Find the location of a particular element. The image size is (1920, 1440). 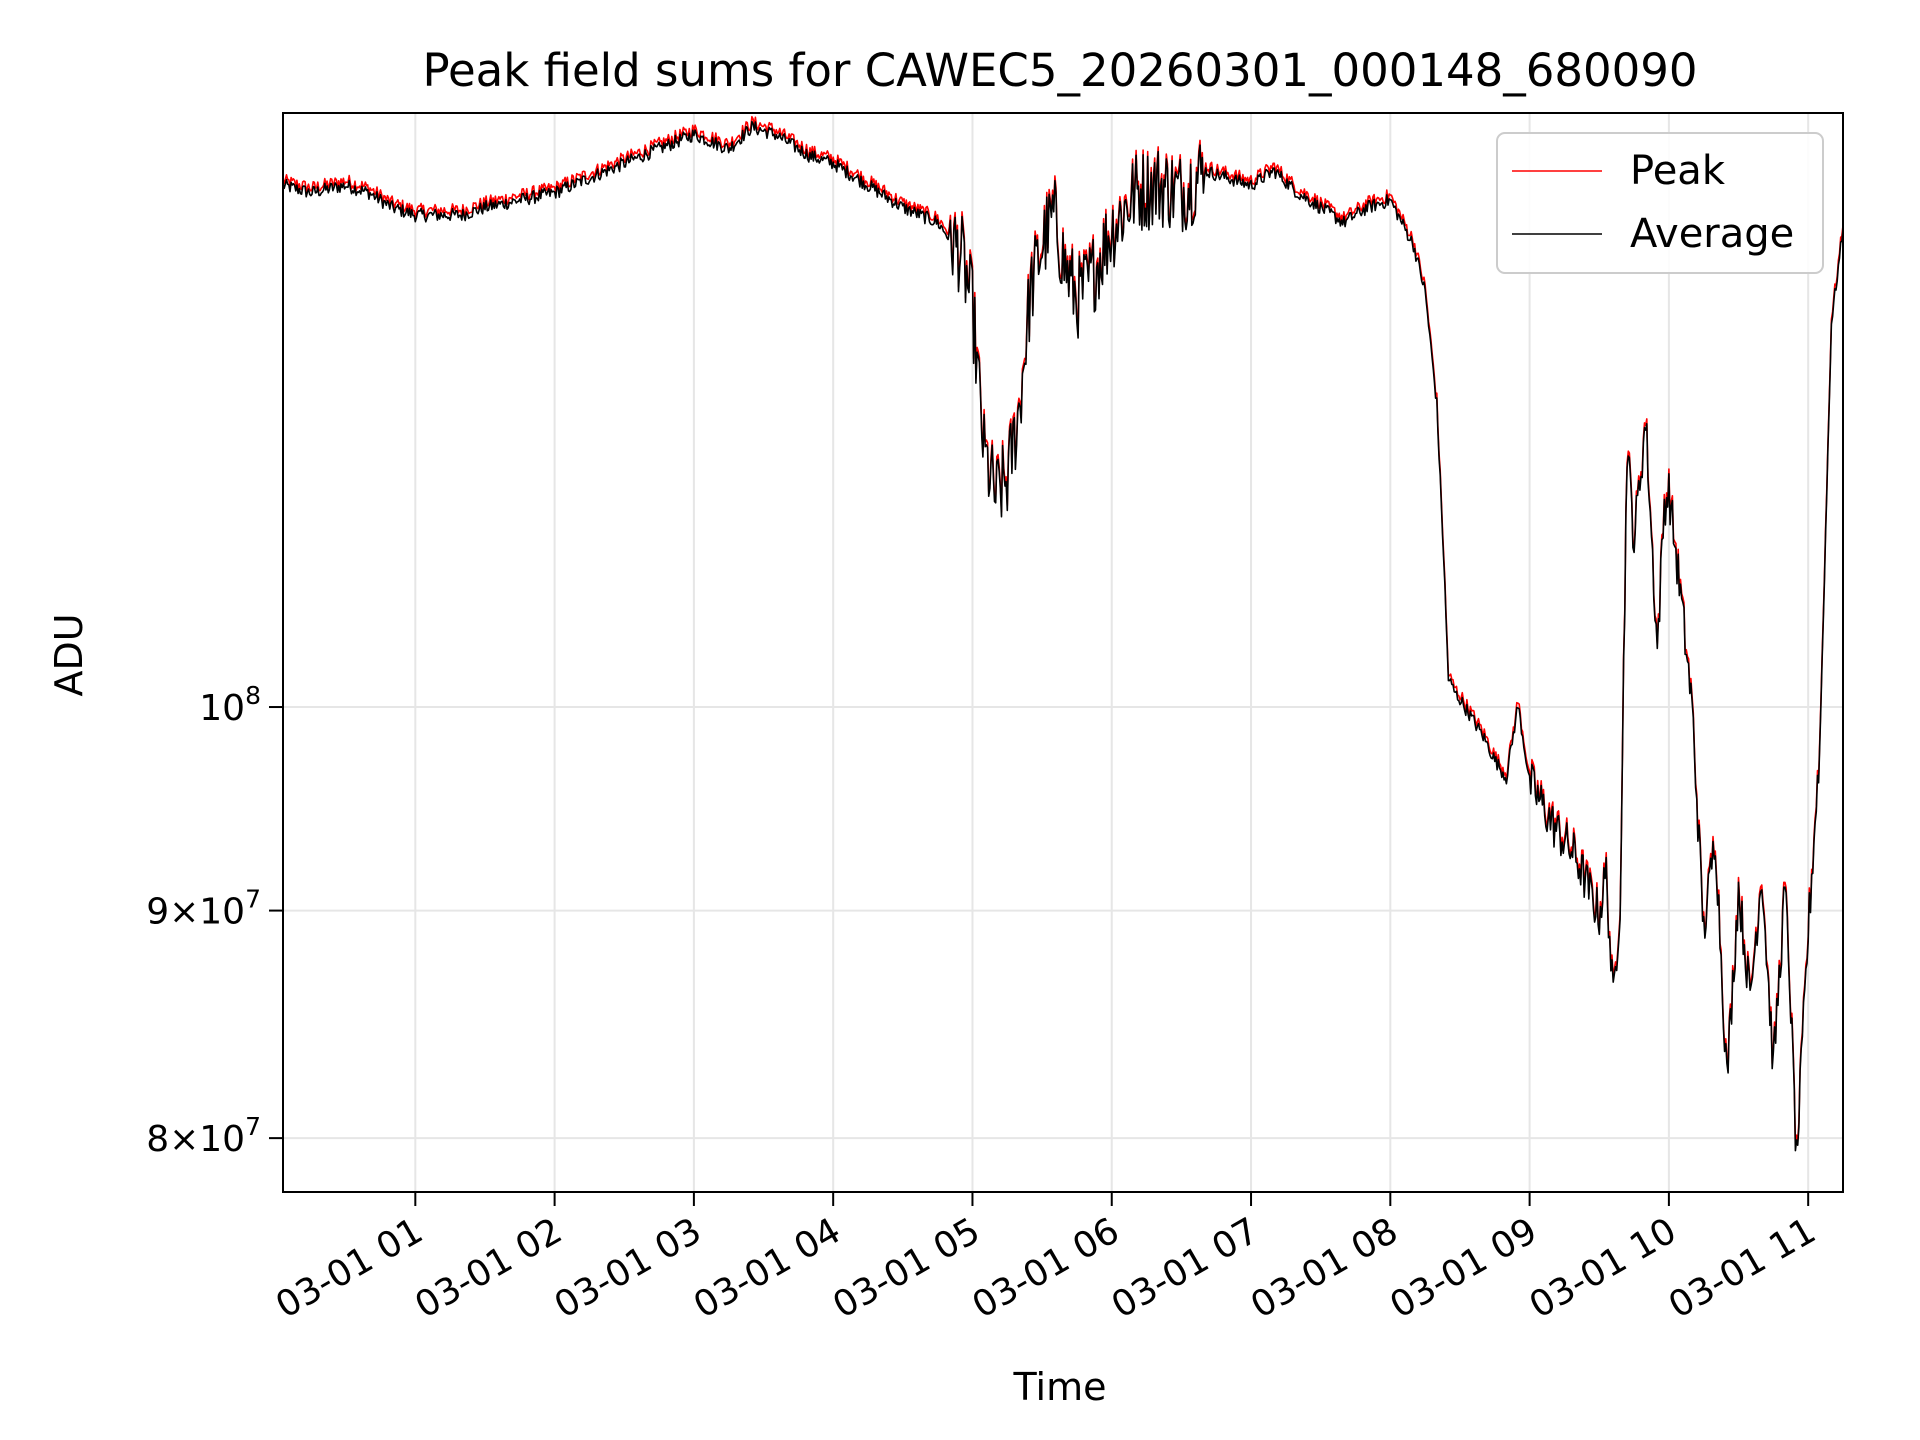

y-tick-label: 108 is located at coordinates (230, 705).